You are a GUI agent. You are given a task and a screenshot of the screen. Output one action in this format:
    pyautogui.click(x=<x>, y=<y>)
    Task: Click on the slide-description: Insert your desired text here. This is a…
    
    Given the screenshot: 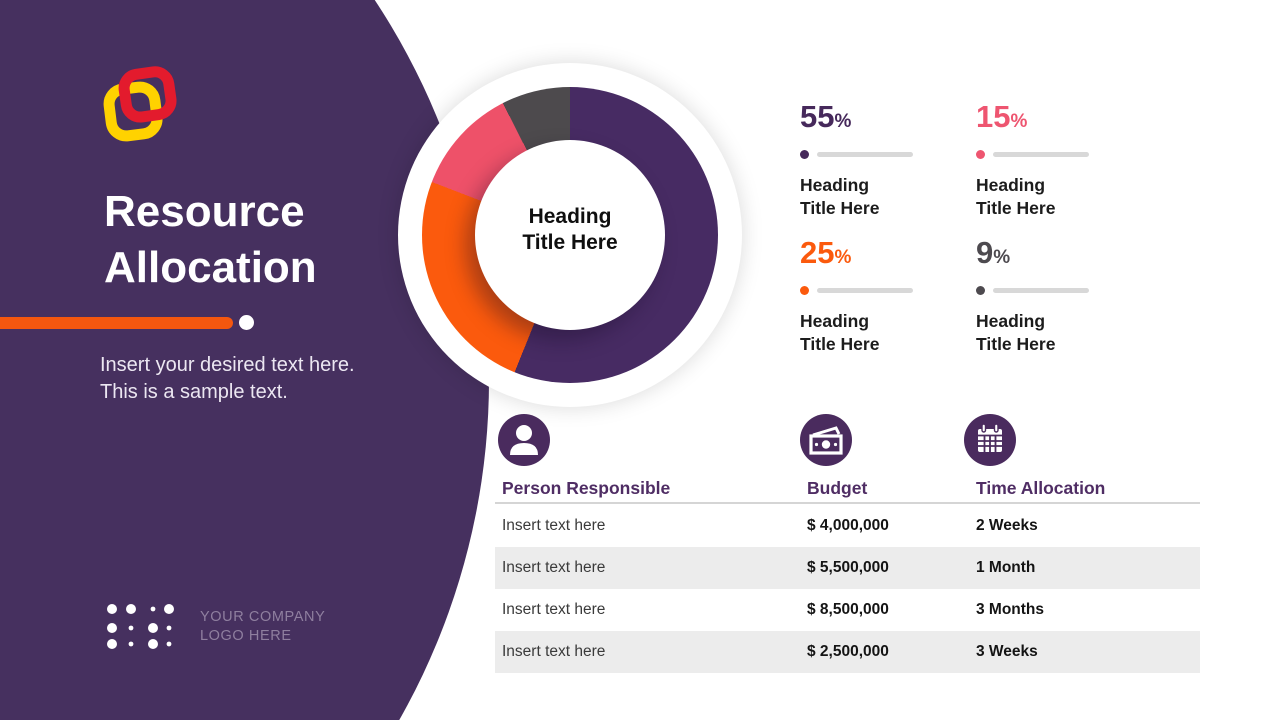 What is the action you would take?
    pyautogui.click(x=227, y=379)
    